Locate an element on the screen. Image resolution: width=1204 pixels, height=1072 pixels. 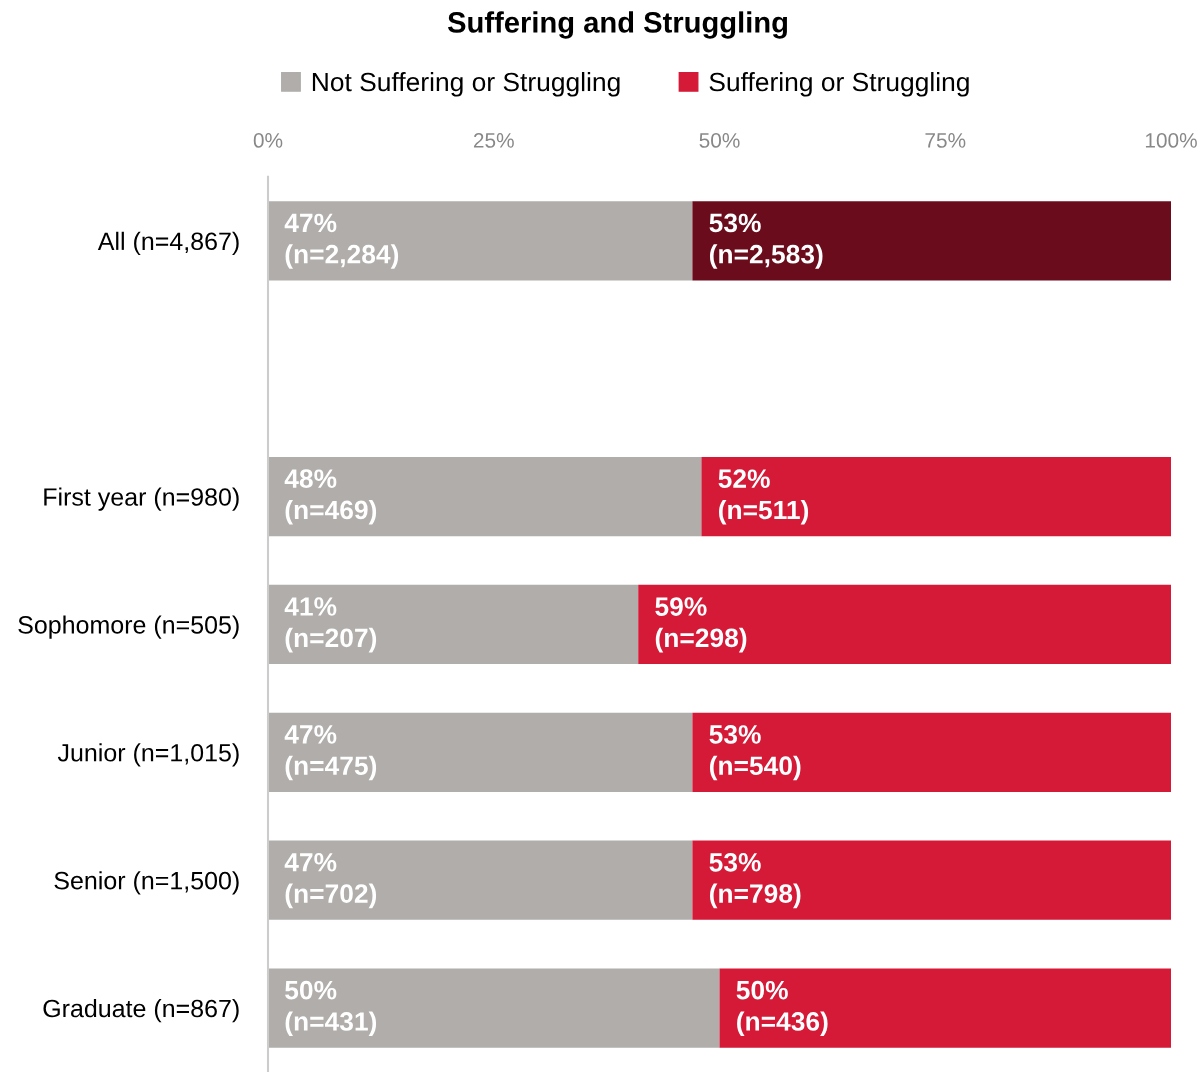
x-tick-label: 100% is located at coordinates (1171, 140).